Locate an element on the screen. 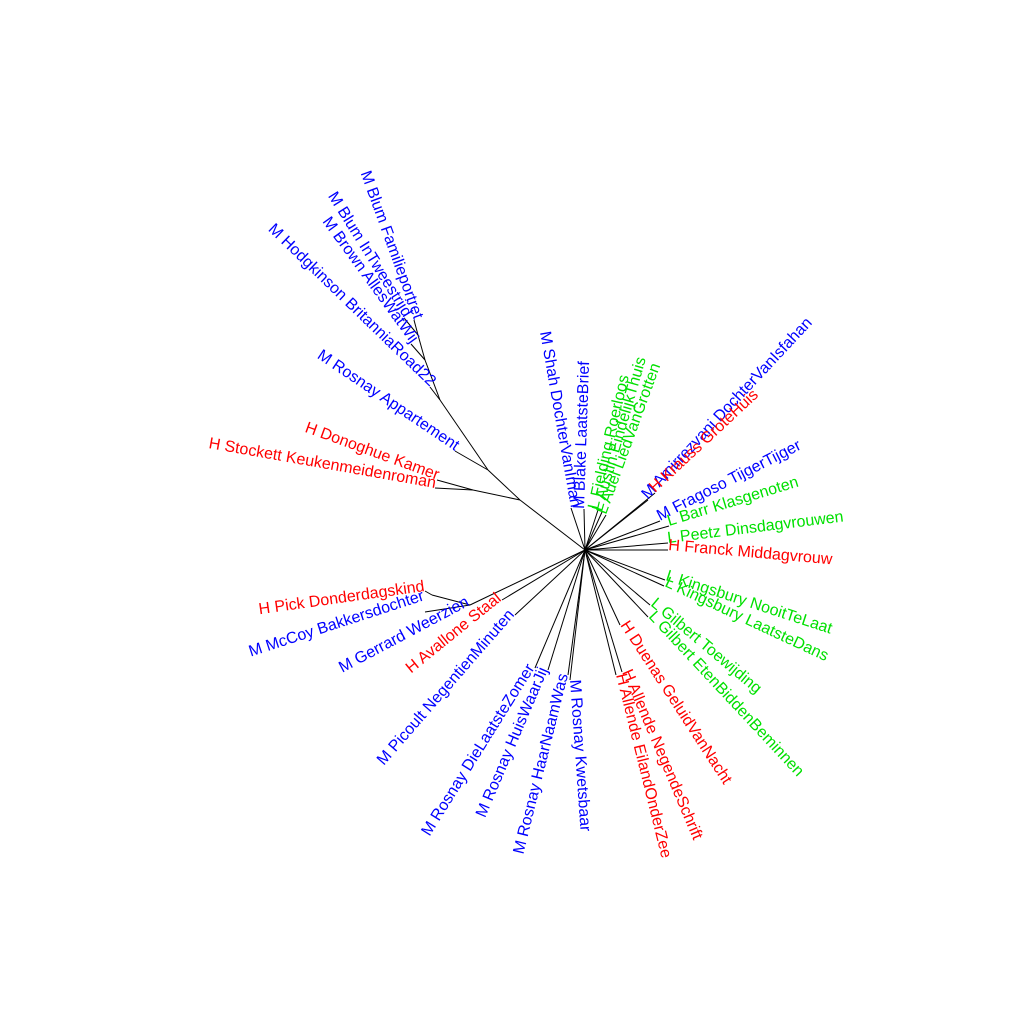 The width and height of the screenshot is (1024, 1024). leaf-label: M Rosnay Kwetsbaar is located at coordinates (580, 756).